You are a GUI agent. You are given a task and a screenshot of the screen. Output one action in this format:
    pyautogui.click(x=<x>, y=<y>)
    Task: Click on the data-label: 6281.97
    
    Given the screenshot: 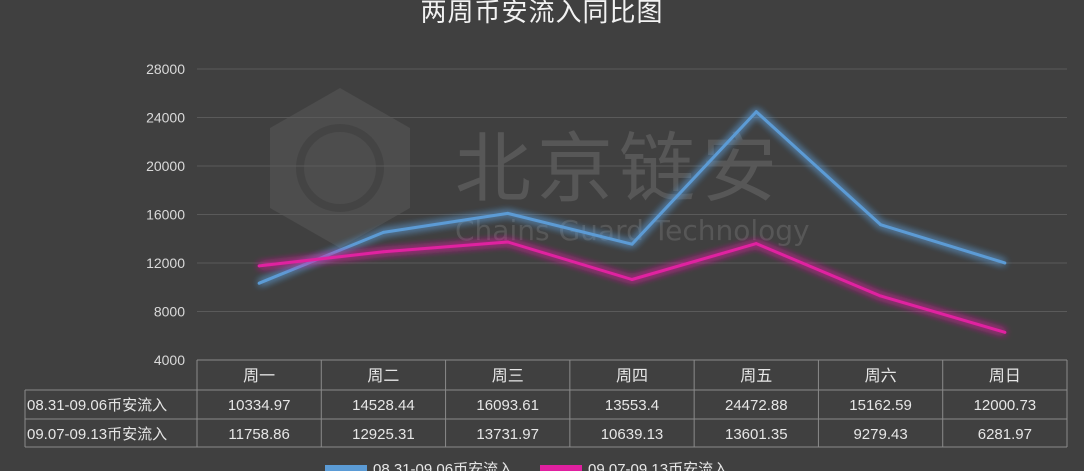 What is the action you would take?
    pyautogui.click(x=1005, y=434)
    